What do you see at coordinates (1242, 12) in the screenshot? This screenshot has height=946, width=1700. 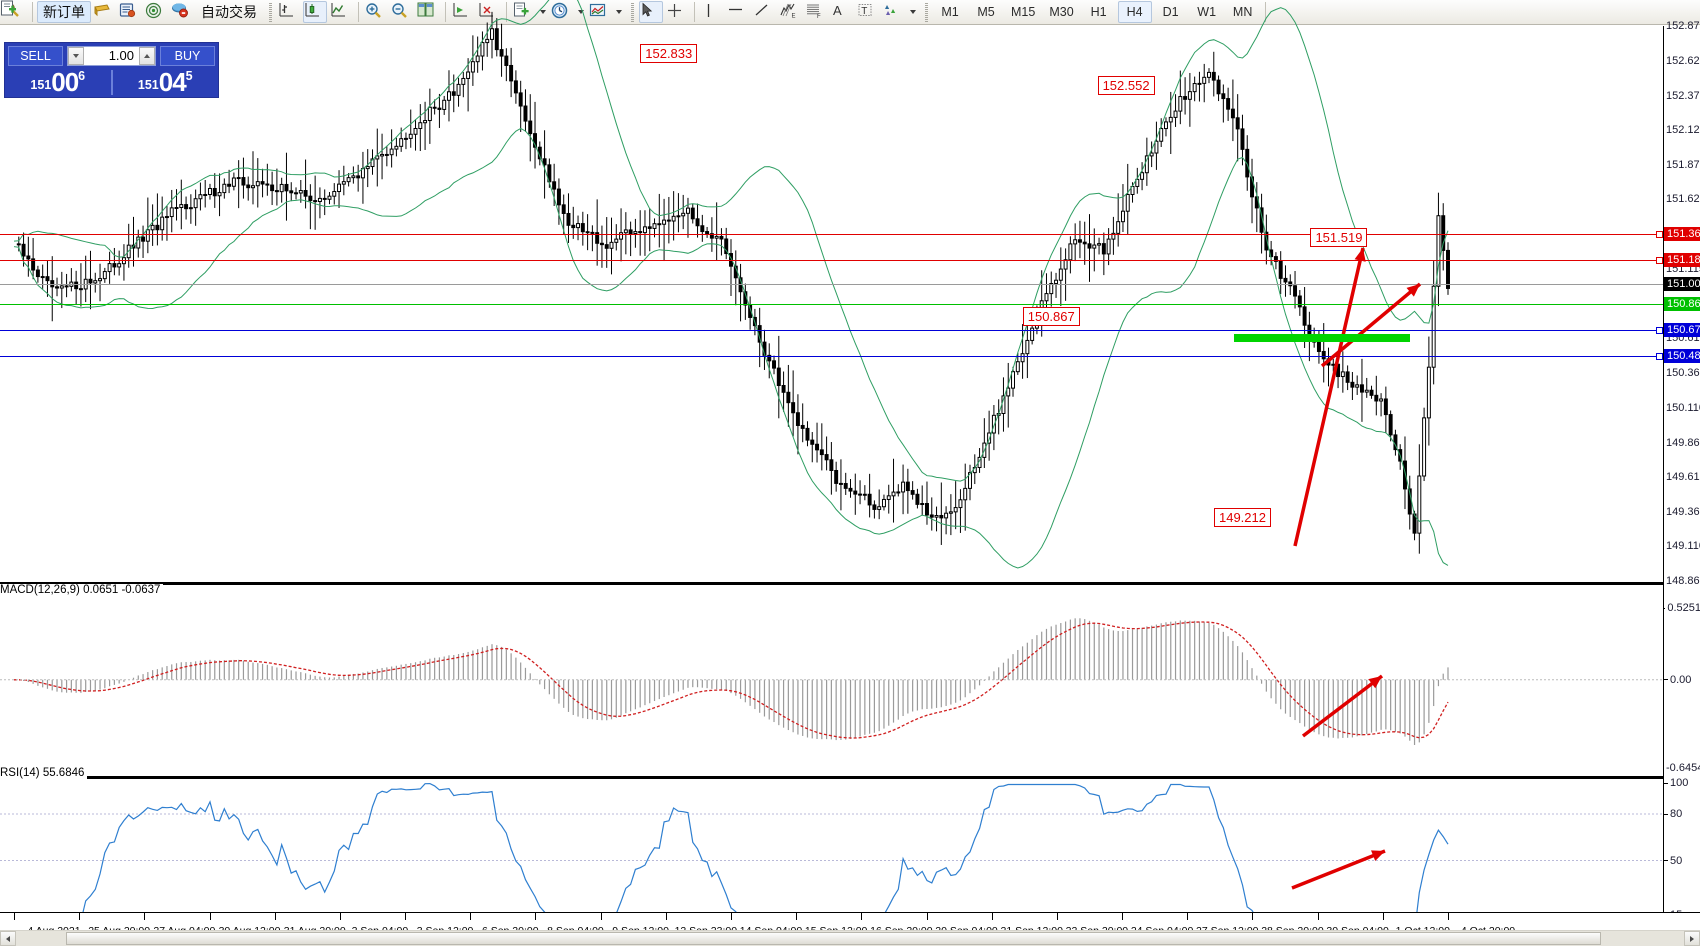 I see `timeframe-mn: MN` at bounding box center [1242, 12].